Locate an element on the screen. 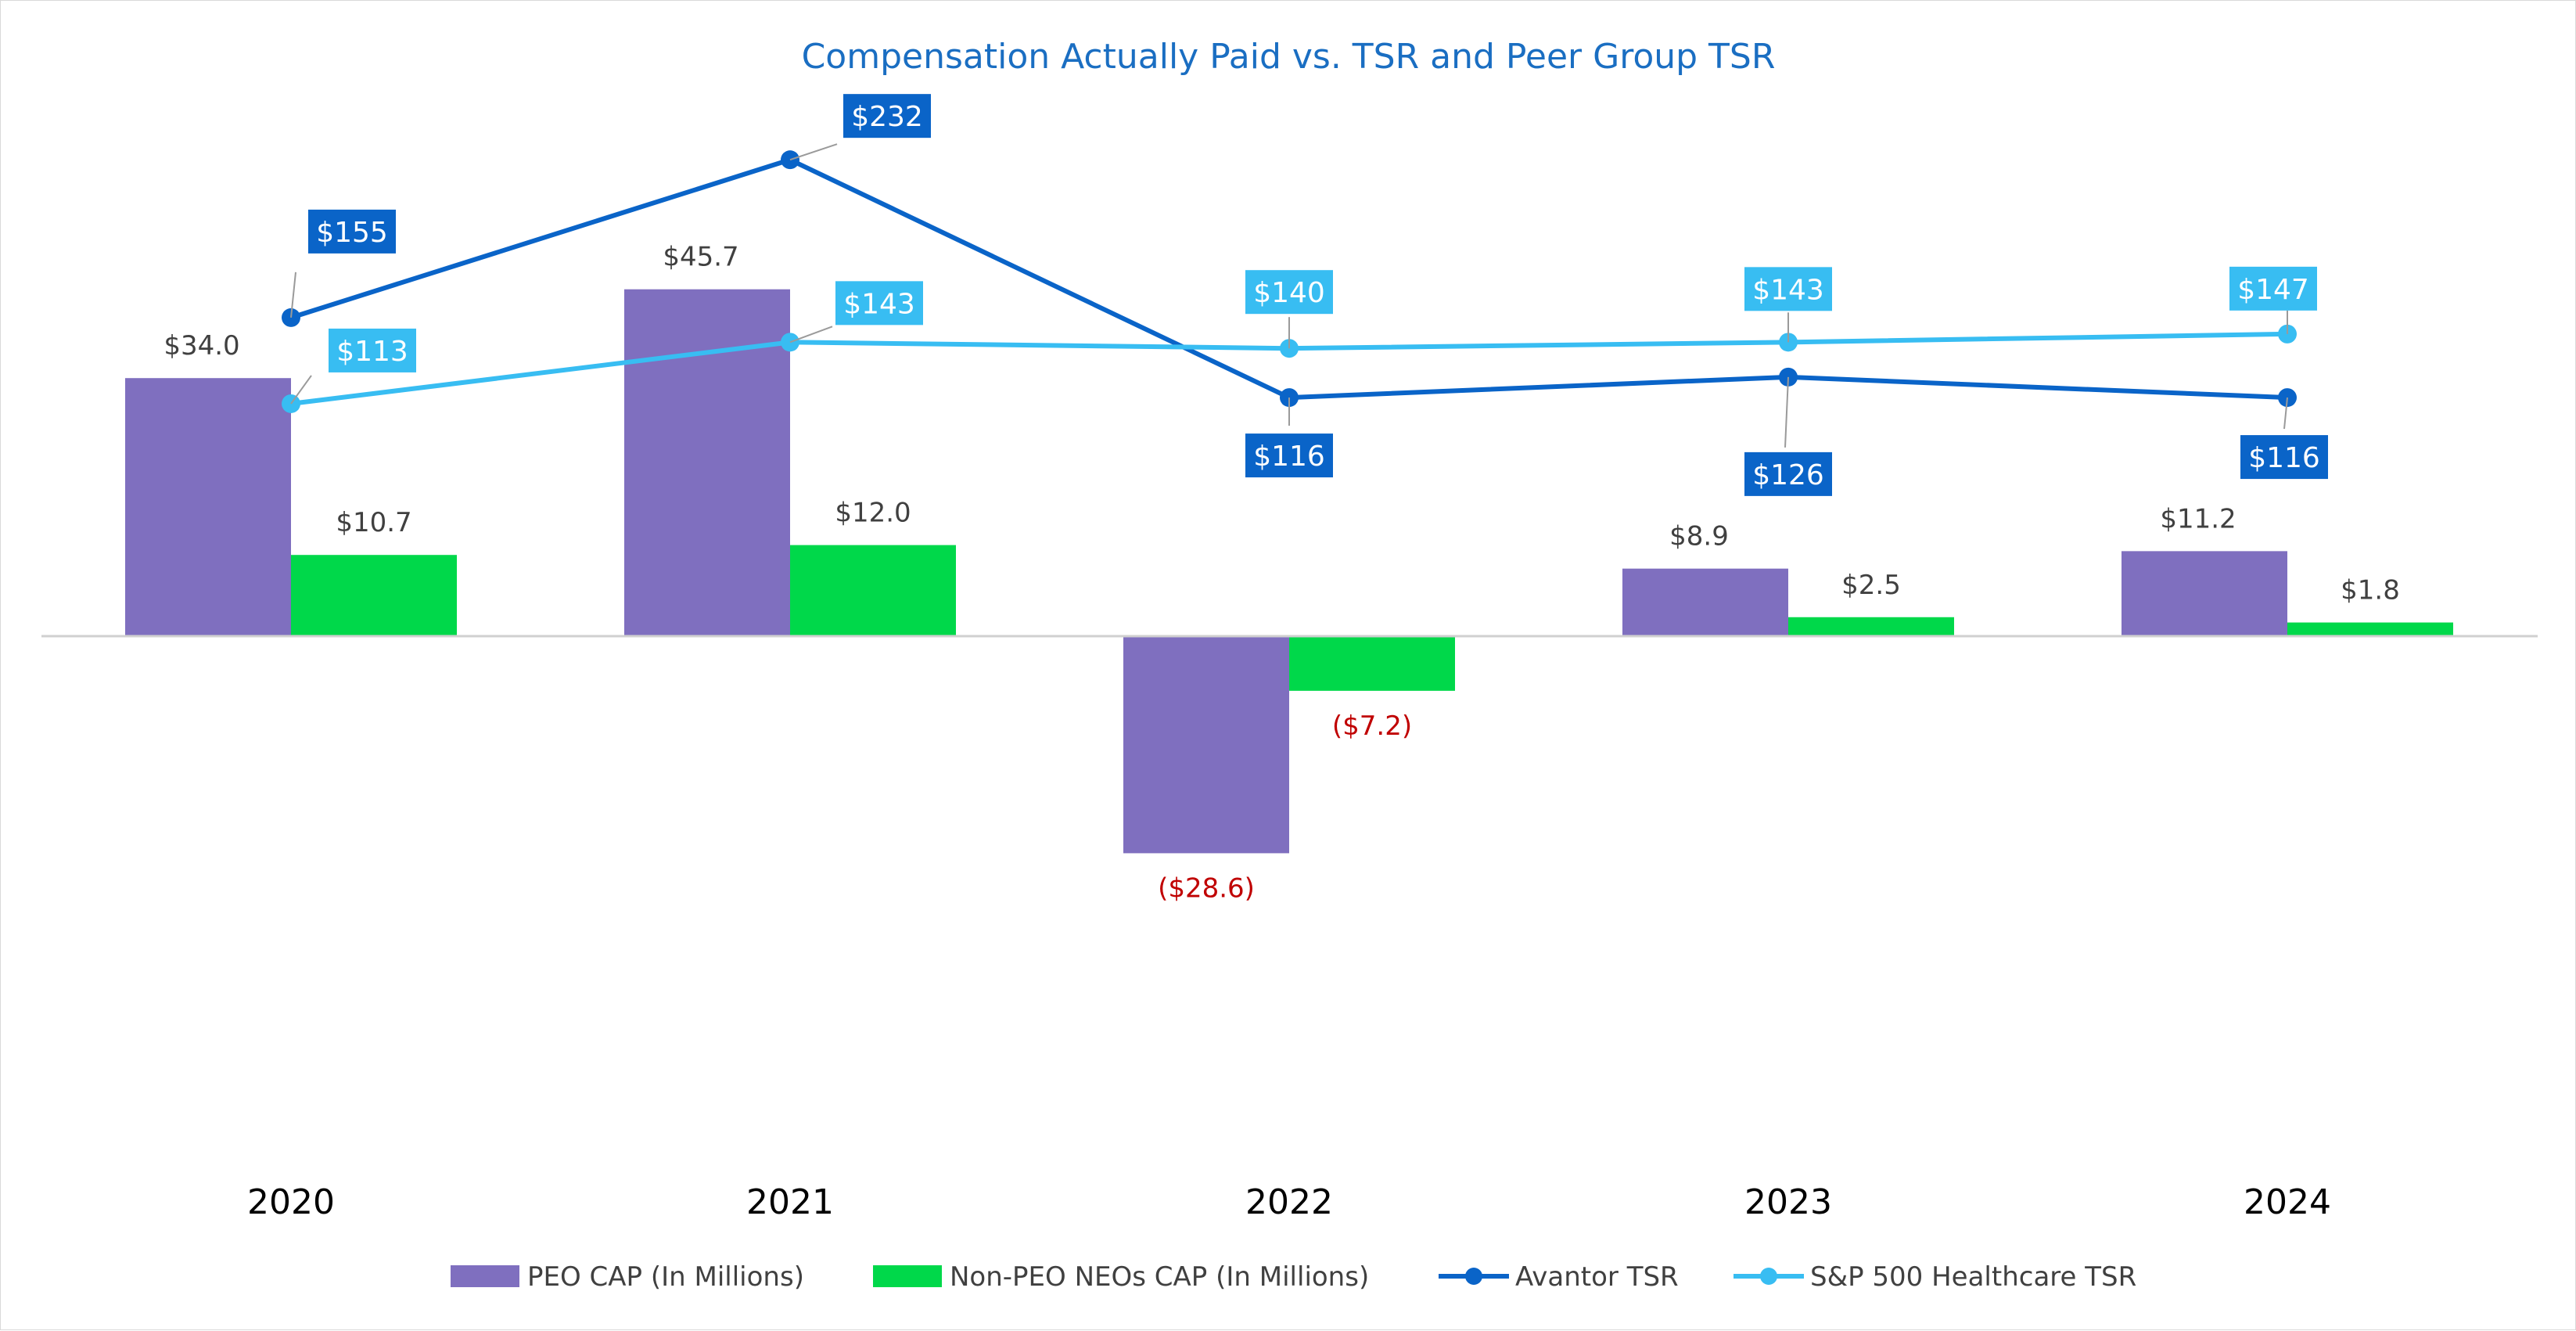 The width and height of the screenshot is (2576, 1331). tsr-label-box-sp500-2021 is located at coordinates (879, 303).